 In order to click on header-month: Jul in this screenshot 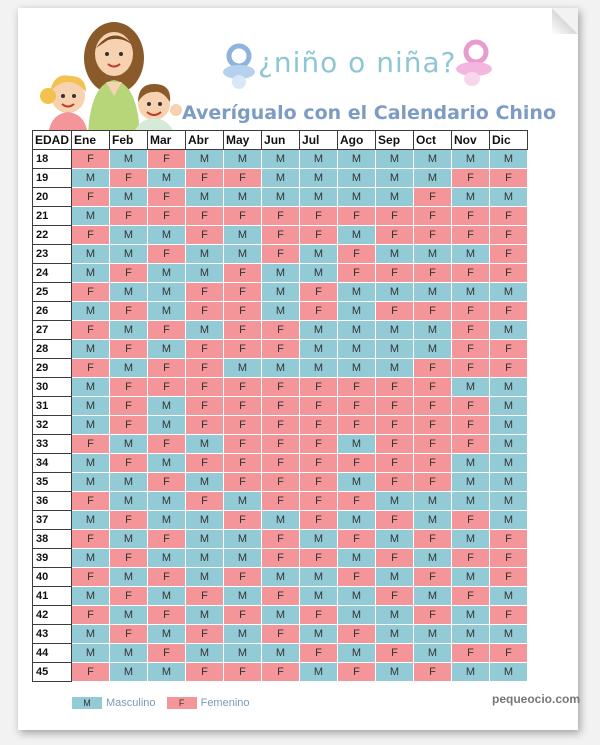, I will do `click(319, 140)`.